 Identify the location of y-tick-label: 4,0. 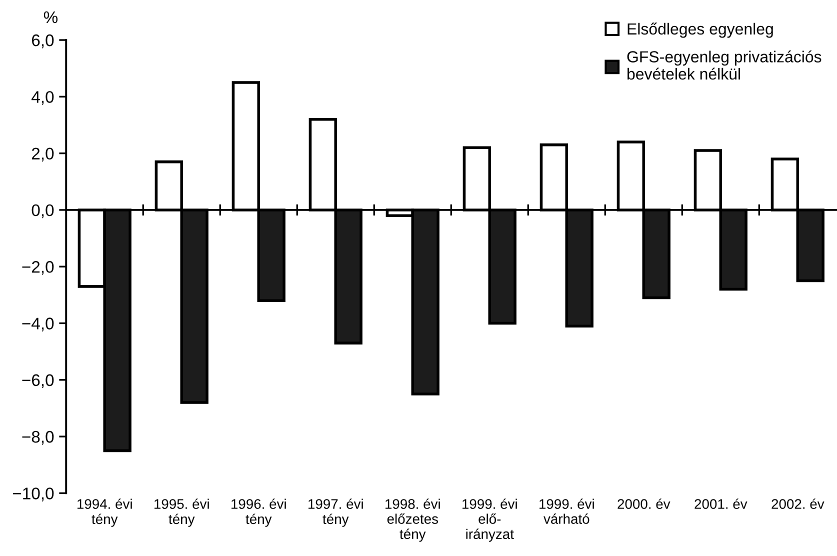
(43, 98).